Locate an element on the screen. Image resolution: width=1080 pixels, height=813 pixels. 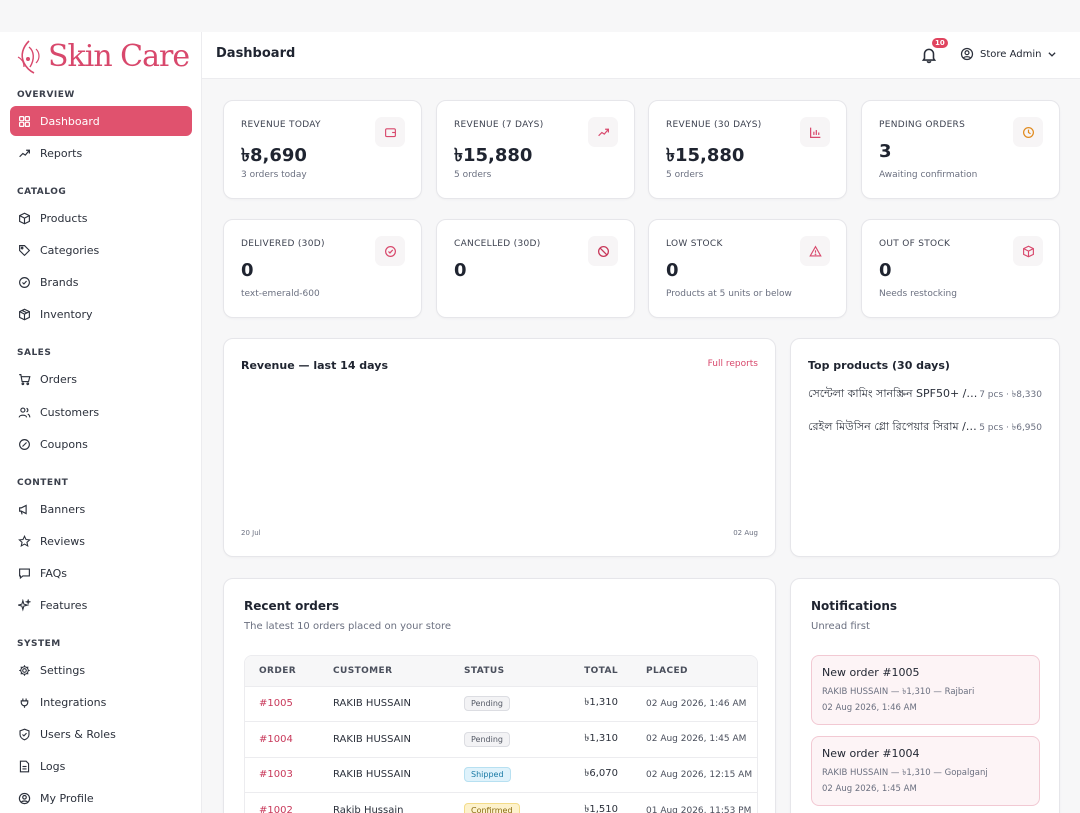
sidebar-item-users-roles: Users & Roles is located at coordinates (101, 734).